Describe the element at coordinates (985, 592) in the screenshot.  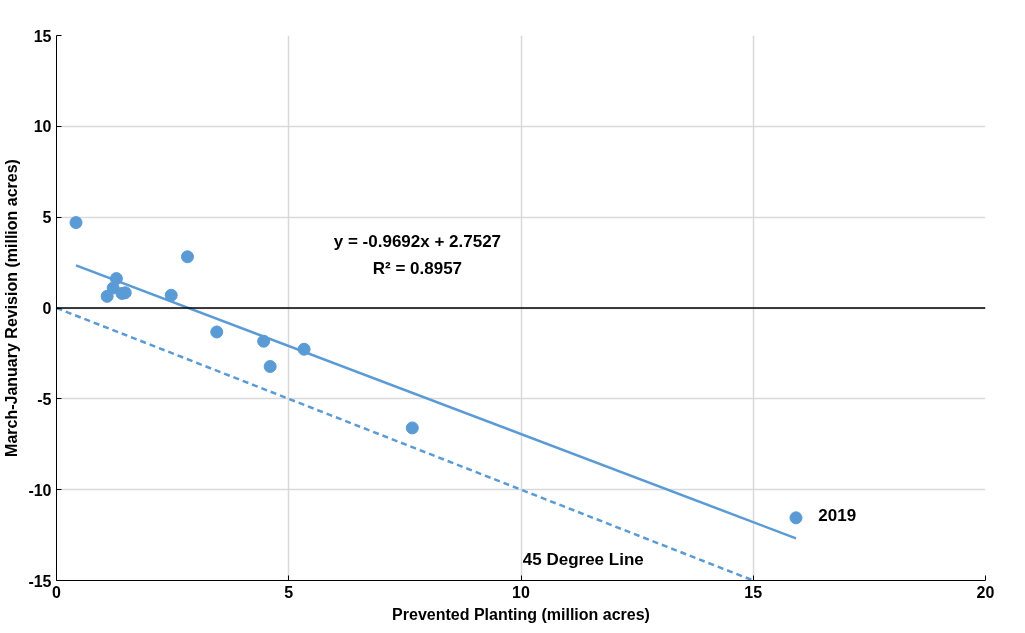
I see `x-tick-label: 20` at that location.